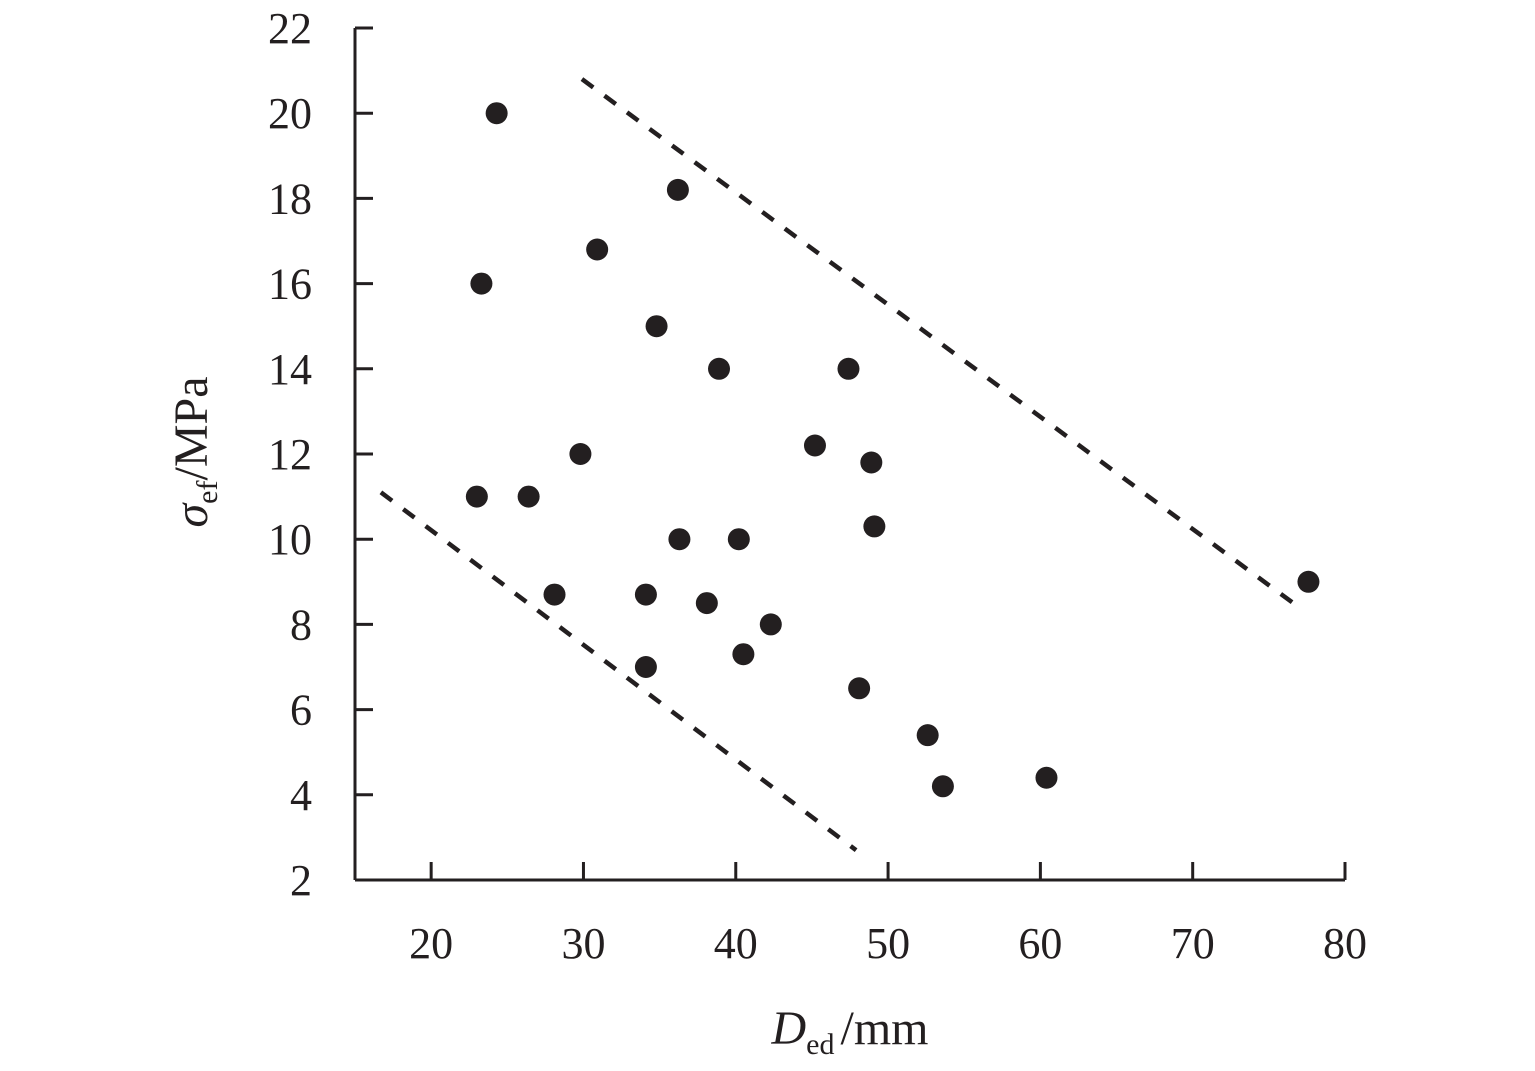  Describe the element at coordinates (290, 113) in the screenshot. I see `y-tick-label: 20` at that location.